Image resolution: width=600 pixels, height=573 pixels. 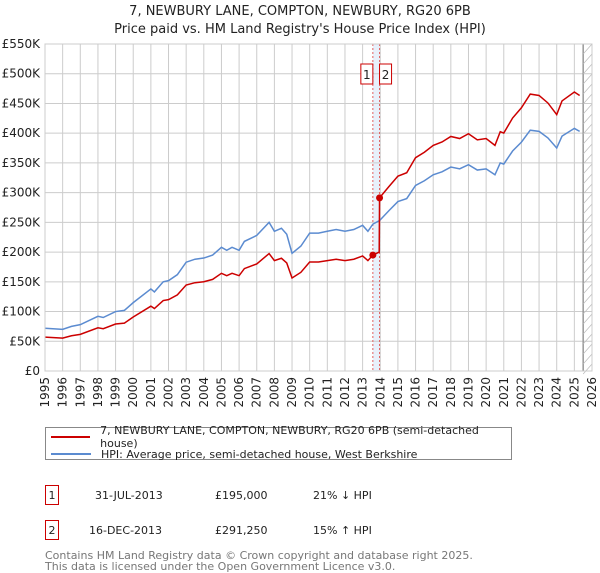 What do you see at coordinates (22, 44) in the screenshot?
I see `y-tick-label: £550K` at bounding box center [22, 44].